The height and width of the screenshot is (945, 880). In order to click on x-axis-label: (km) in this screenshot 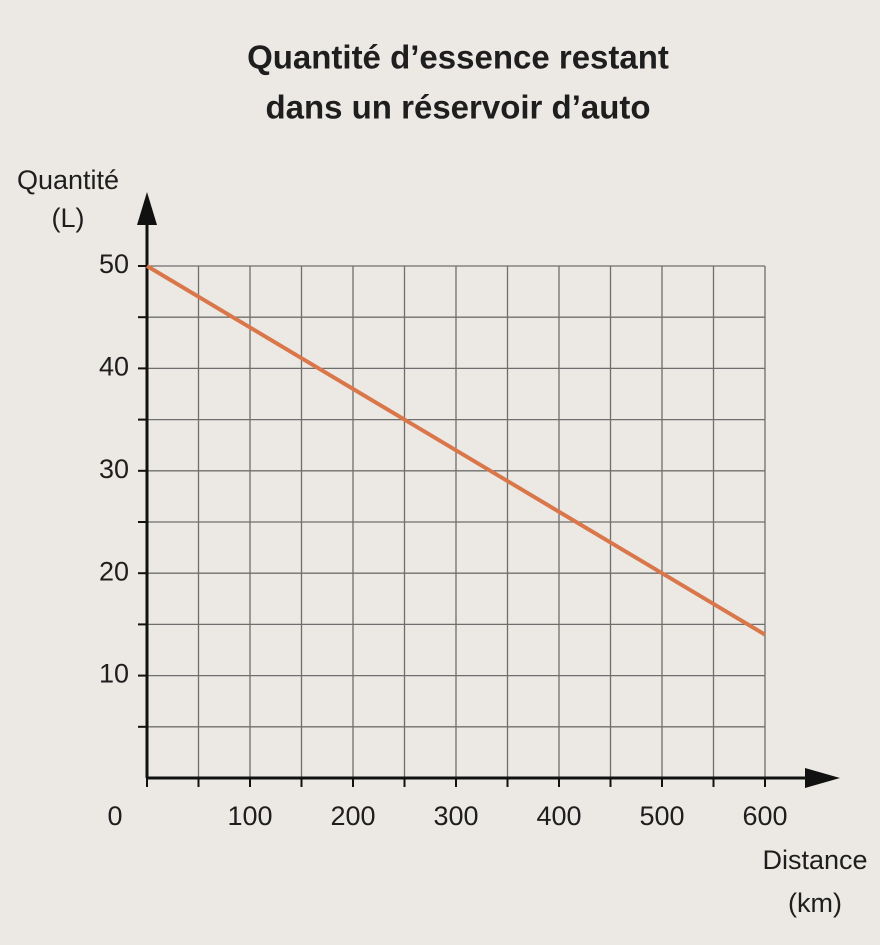, I will do `click(815, 903)`.